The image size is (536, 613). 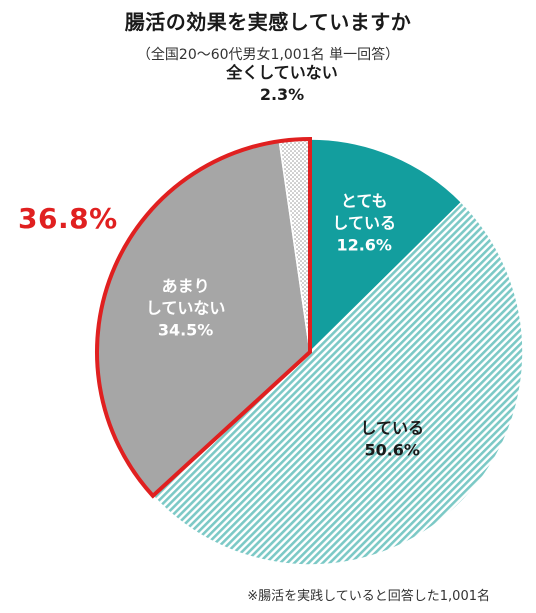 I want to click on pie-slice-とても-している, so click(x=386, y=246).